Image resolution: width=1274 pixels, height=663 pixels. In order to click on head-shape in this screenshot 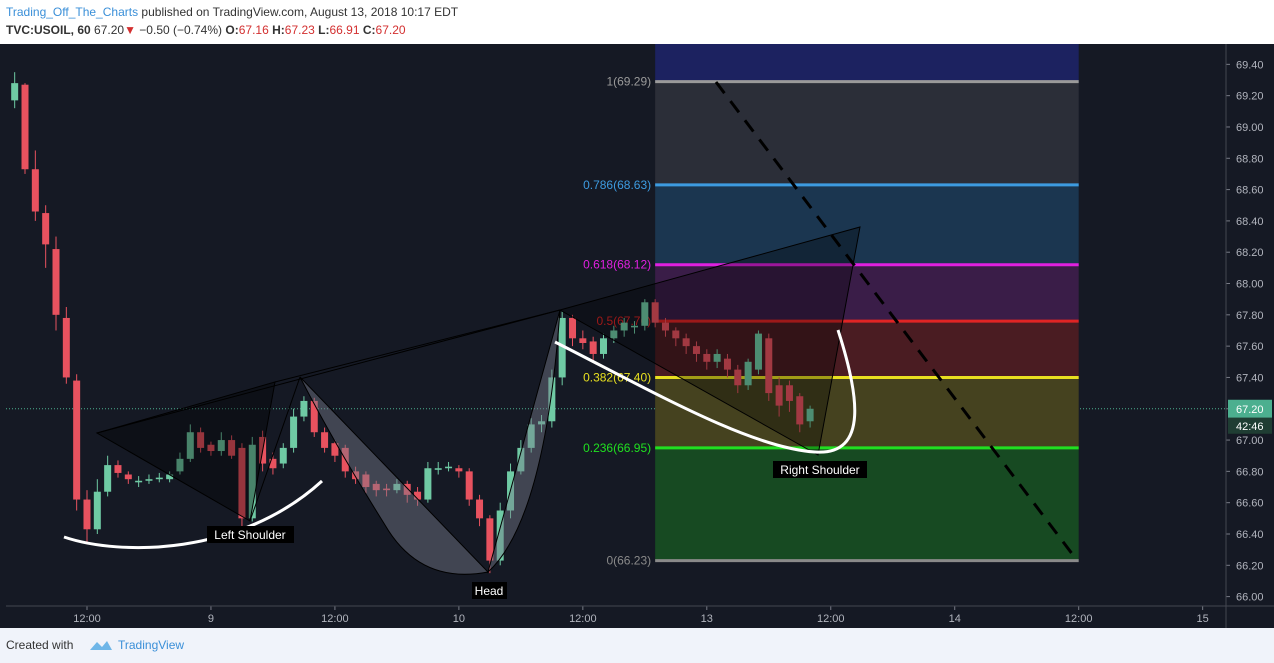, I will do `click(394, 475)`.